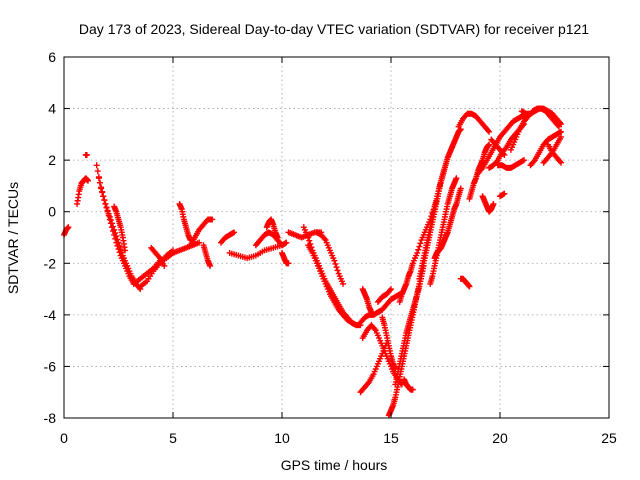 The width and height of the screenshot is (640, 480). What do you see at coordinates (500, 438) in the screenshot?
I see `x-tick-label: 20` at bounding box center [500, 438].